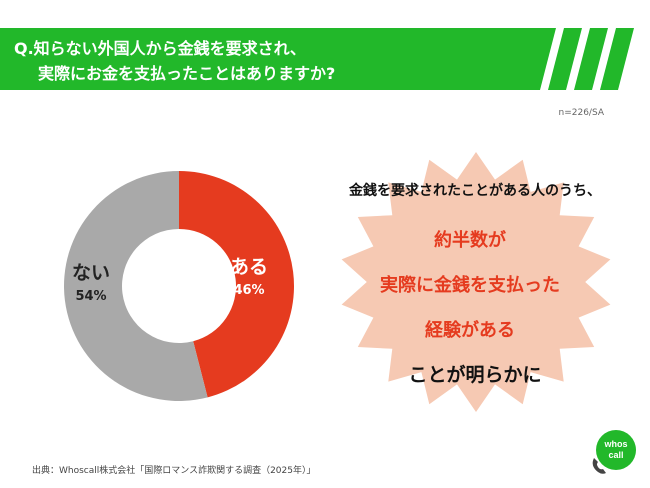 The height and width of the screenshot is (488, 650). I want to click on logo-text-2: call, so click(615, 455).